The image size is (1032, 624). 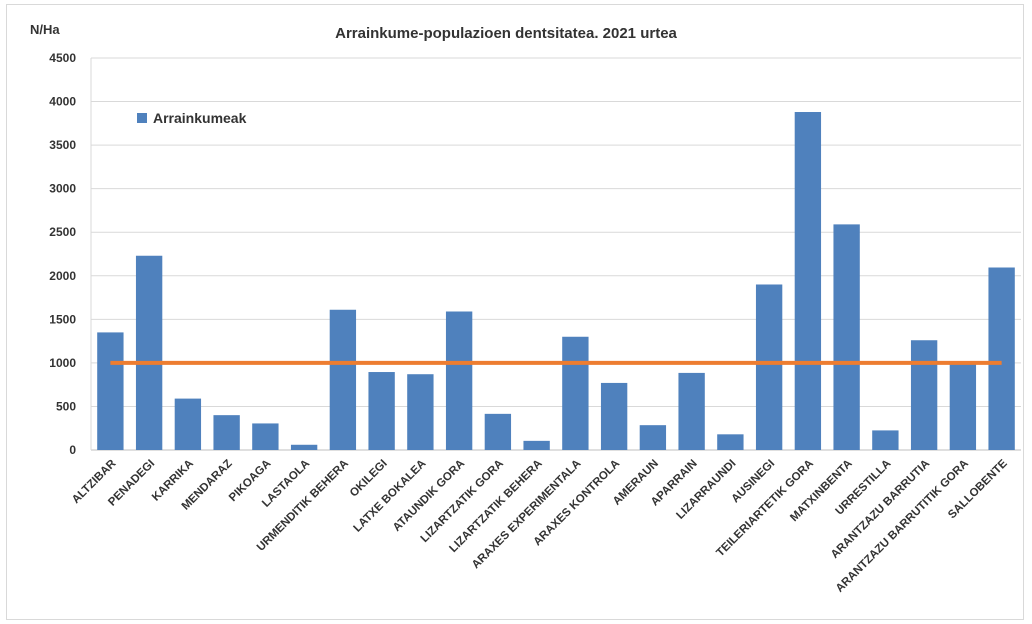 What do you see at coordinates (45, 29) in the screenshot?
I see `y-axis-label: N/Ha` at bounding box center [45, 29].